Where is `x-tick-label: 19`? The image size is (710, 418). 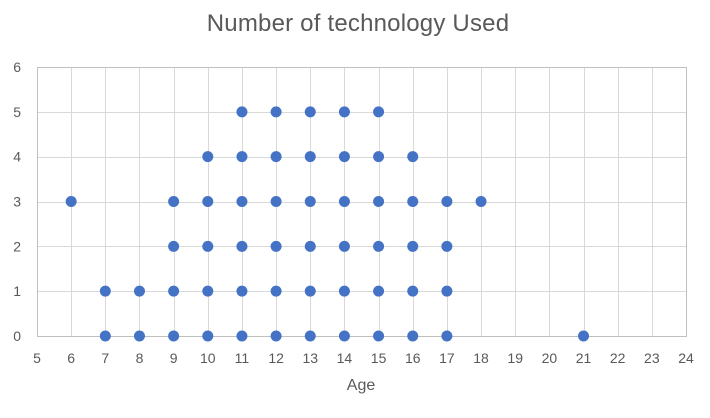 x-tick-label: 19 is located at coordinates (515, 358).